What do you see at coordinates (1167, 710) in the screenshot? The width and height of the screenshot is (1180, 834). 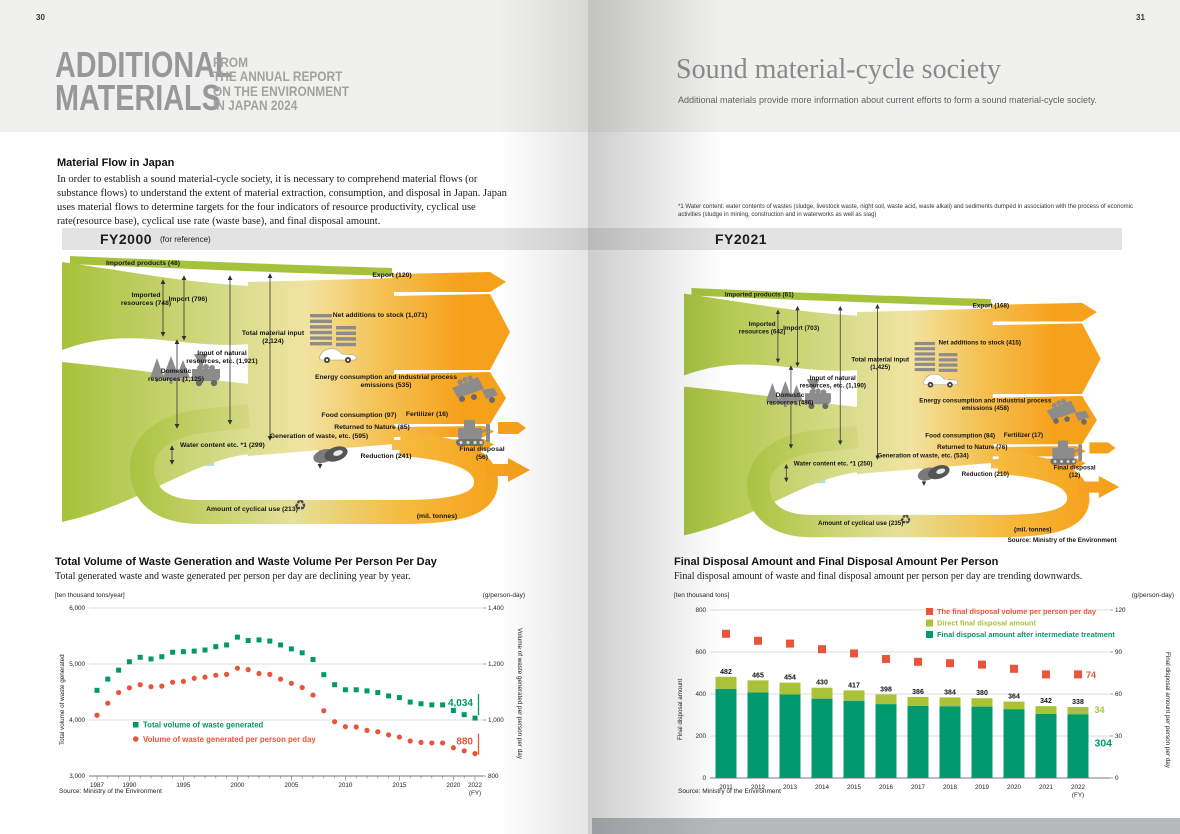 I see `right-axis-title: Final disposal amount per person per day` at bounding box center [1167, 710].